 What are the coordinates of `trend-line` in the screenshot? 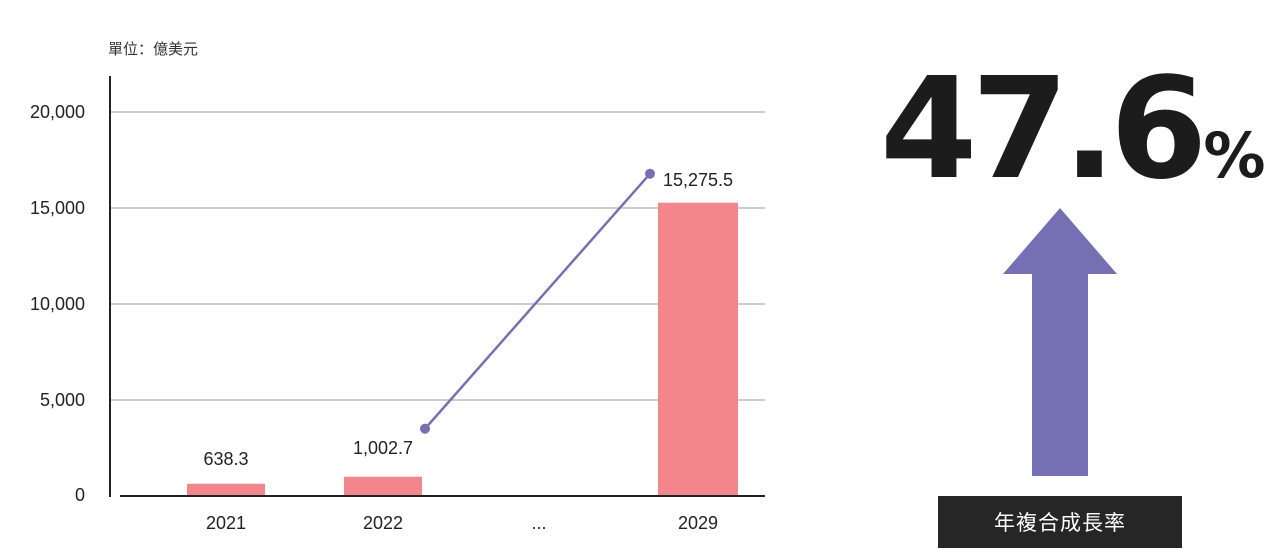 It's located at (537, 301).